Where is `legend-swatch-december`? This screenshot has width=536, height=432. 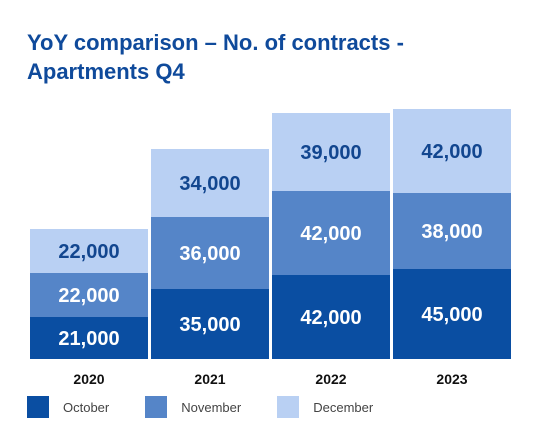
legend-swatch-december is located at coordinates (288, 407).